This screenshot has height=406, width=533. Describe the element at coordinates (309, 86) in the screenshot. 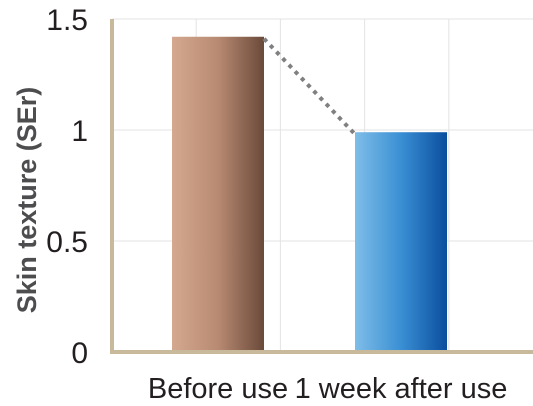

I see `trend-connector` at that location.